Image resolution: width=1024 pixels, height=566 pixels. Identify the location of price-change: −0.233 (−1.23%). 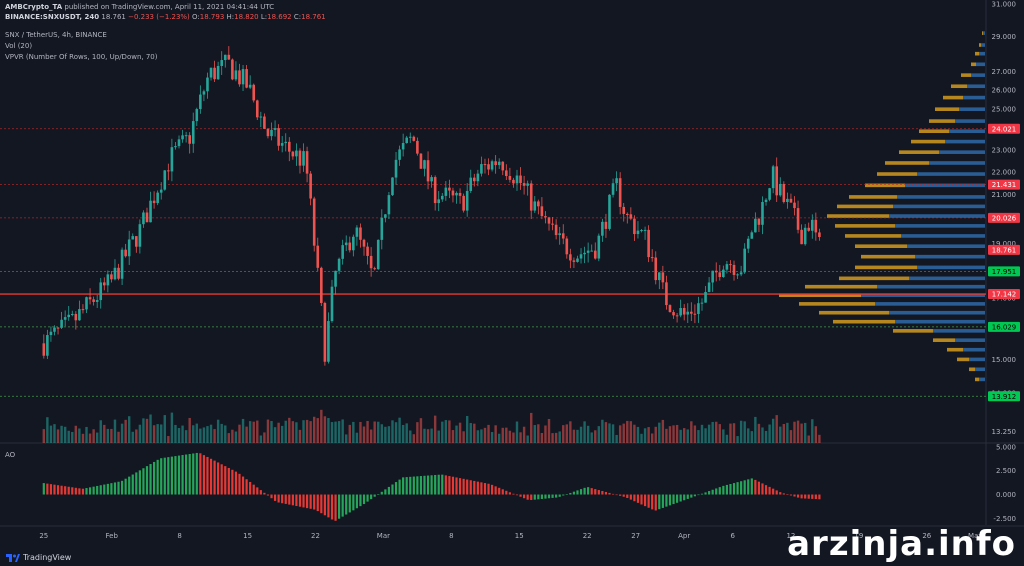
(159, 17).